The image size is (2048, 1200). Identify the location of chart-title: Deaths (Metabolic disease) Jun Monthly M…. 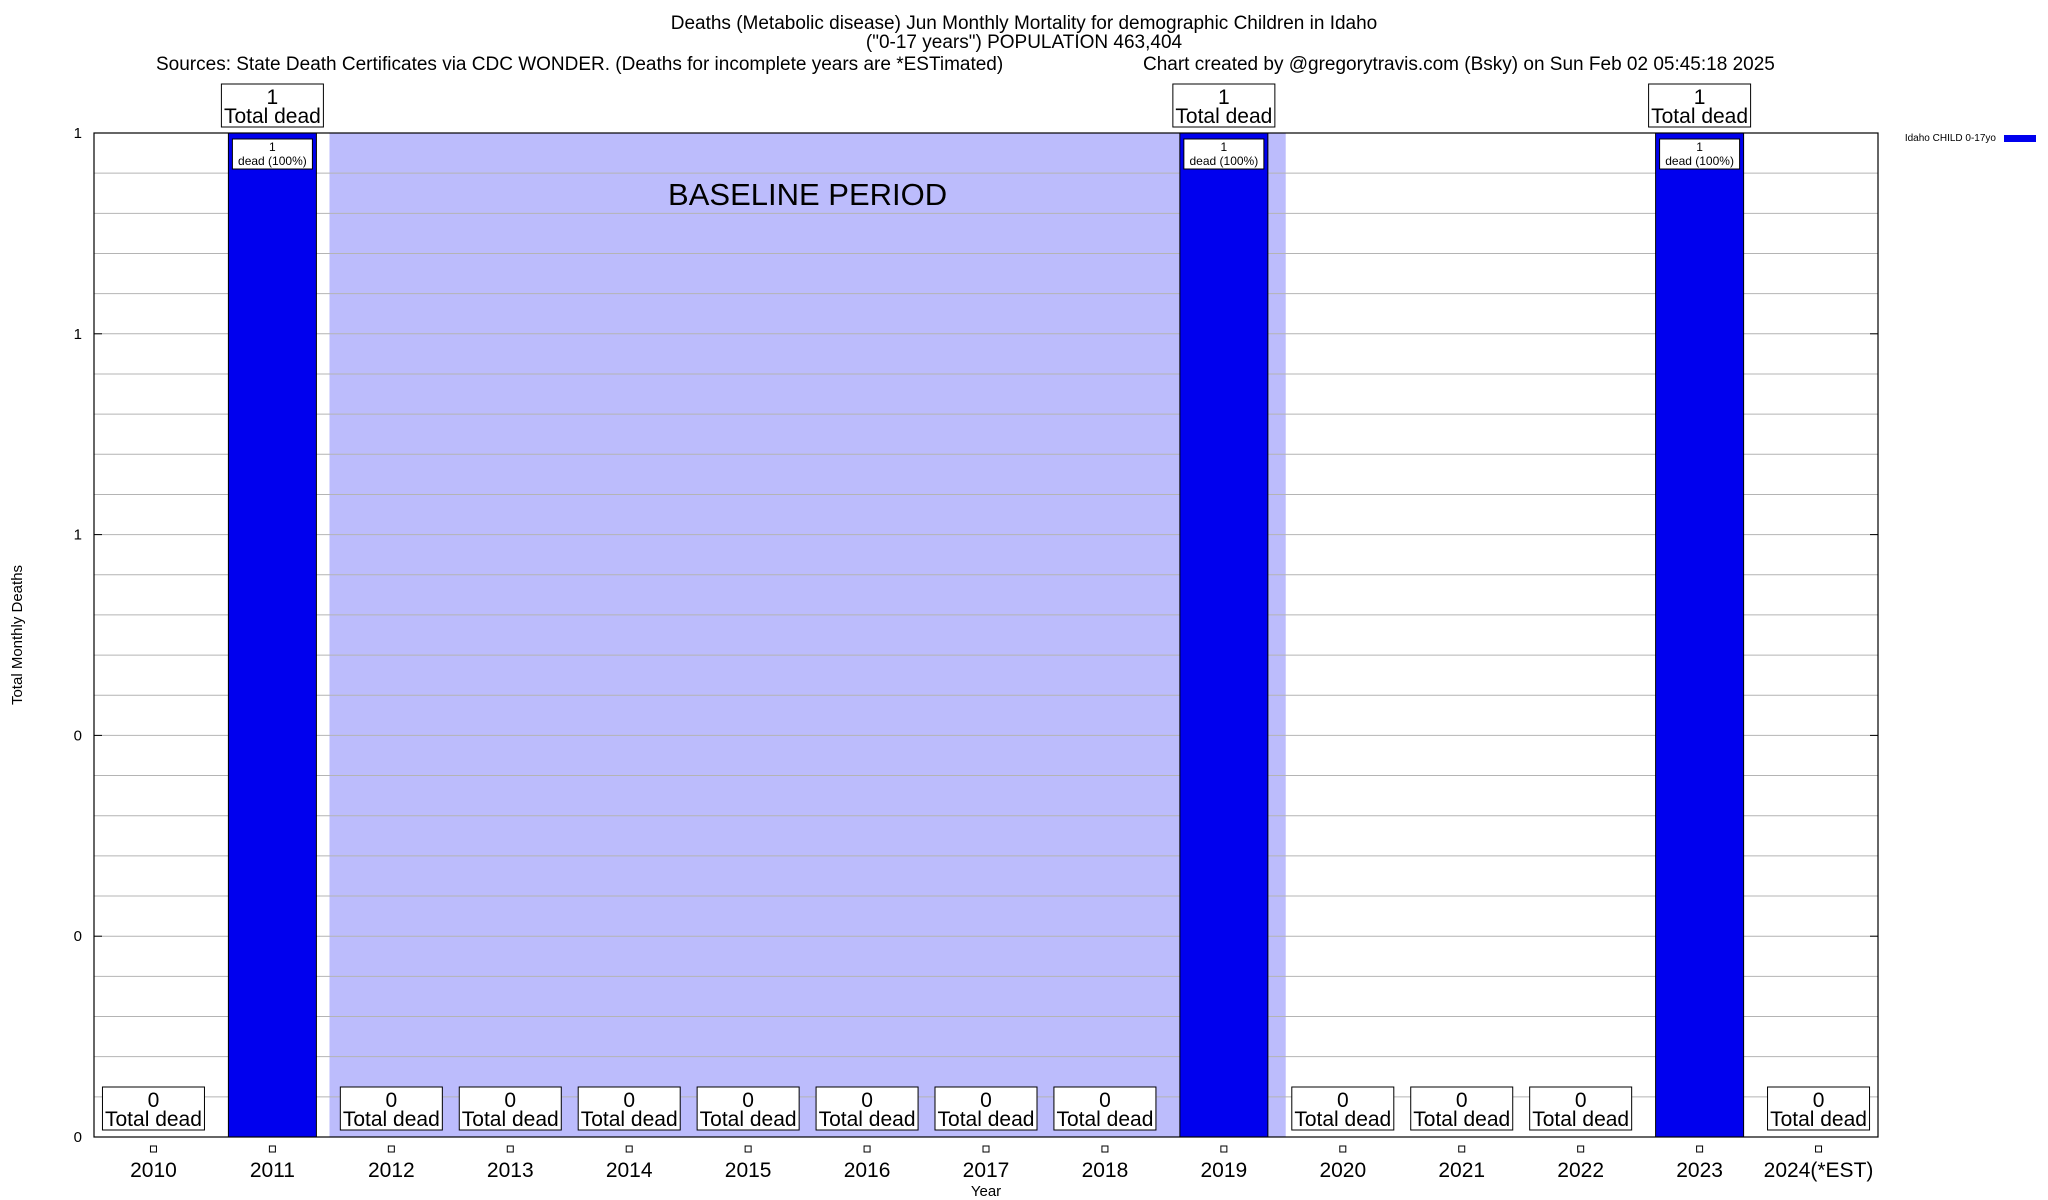
(1024, 23).